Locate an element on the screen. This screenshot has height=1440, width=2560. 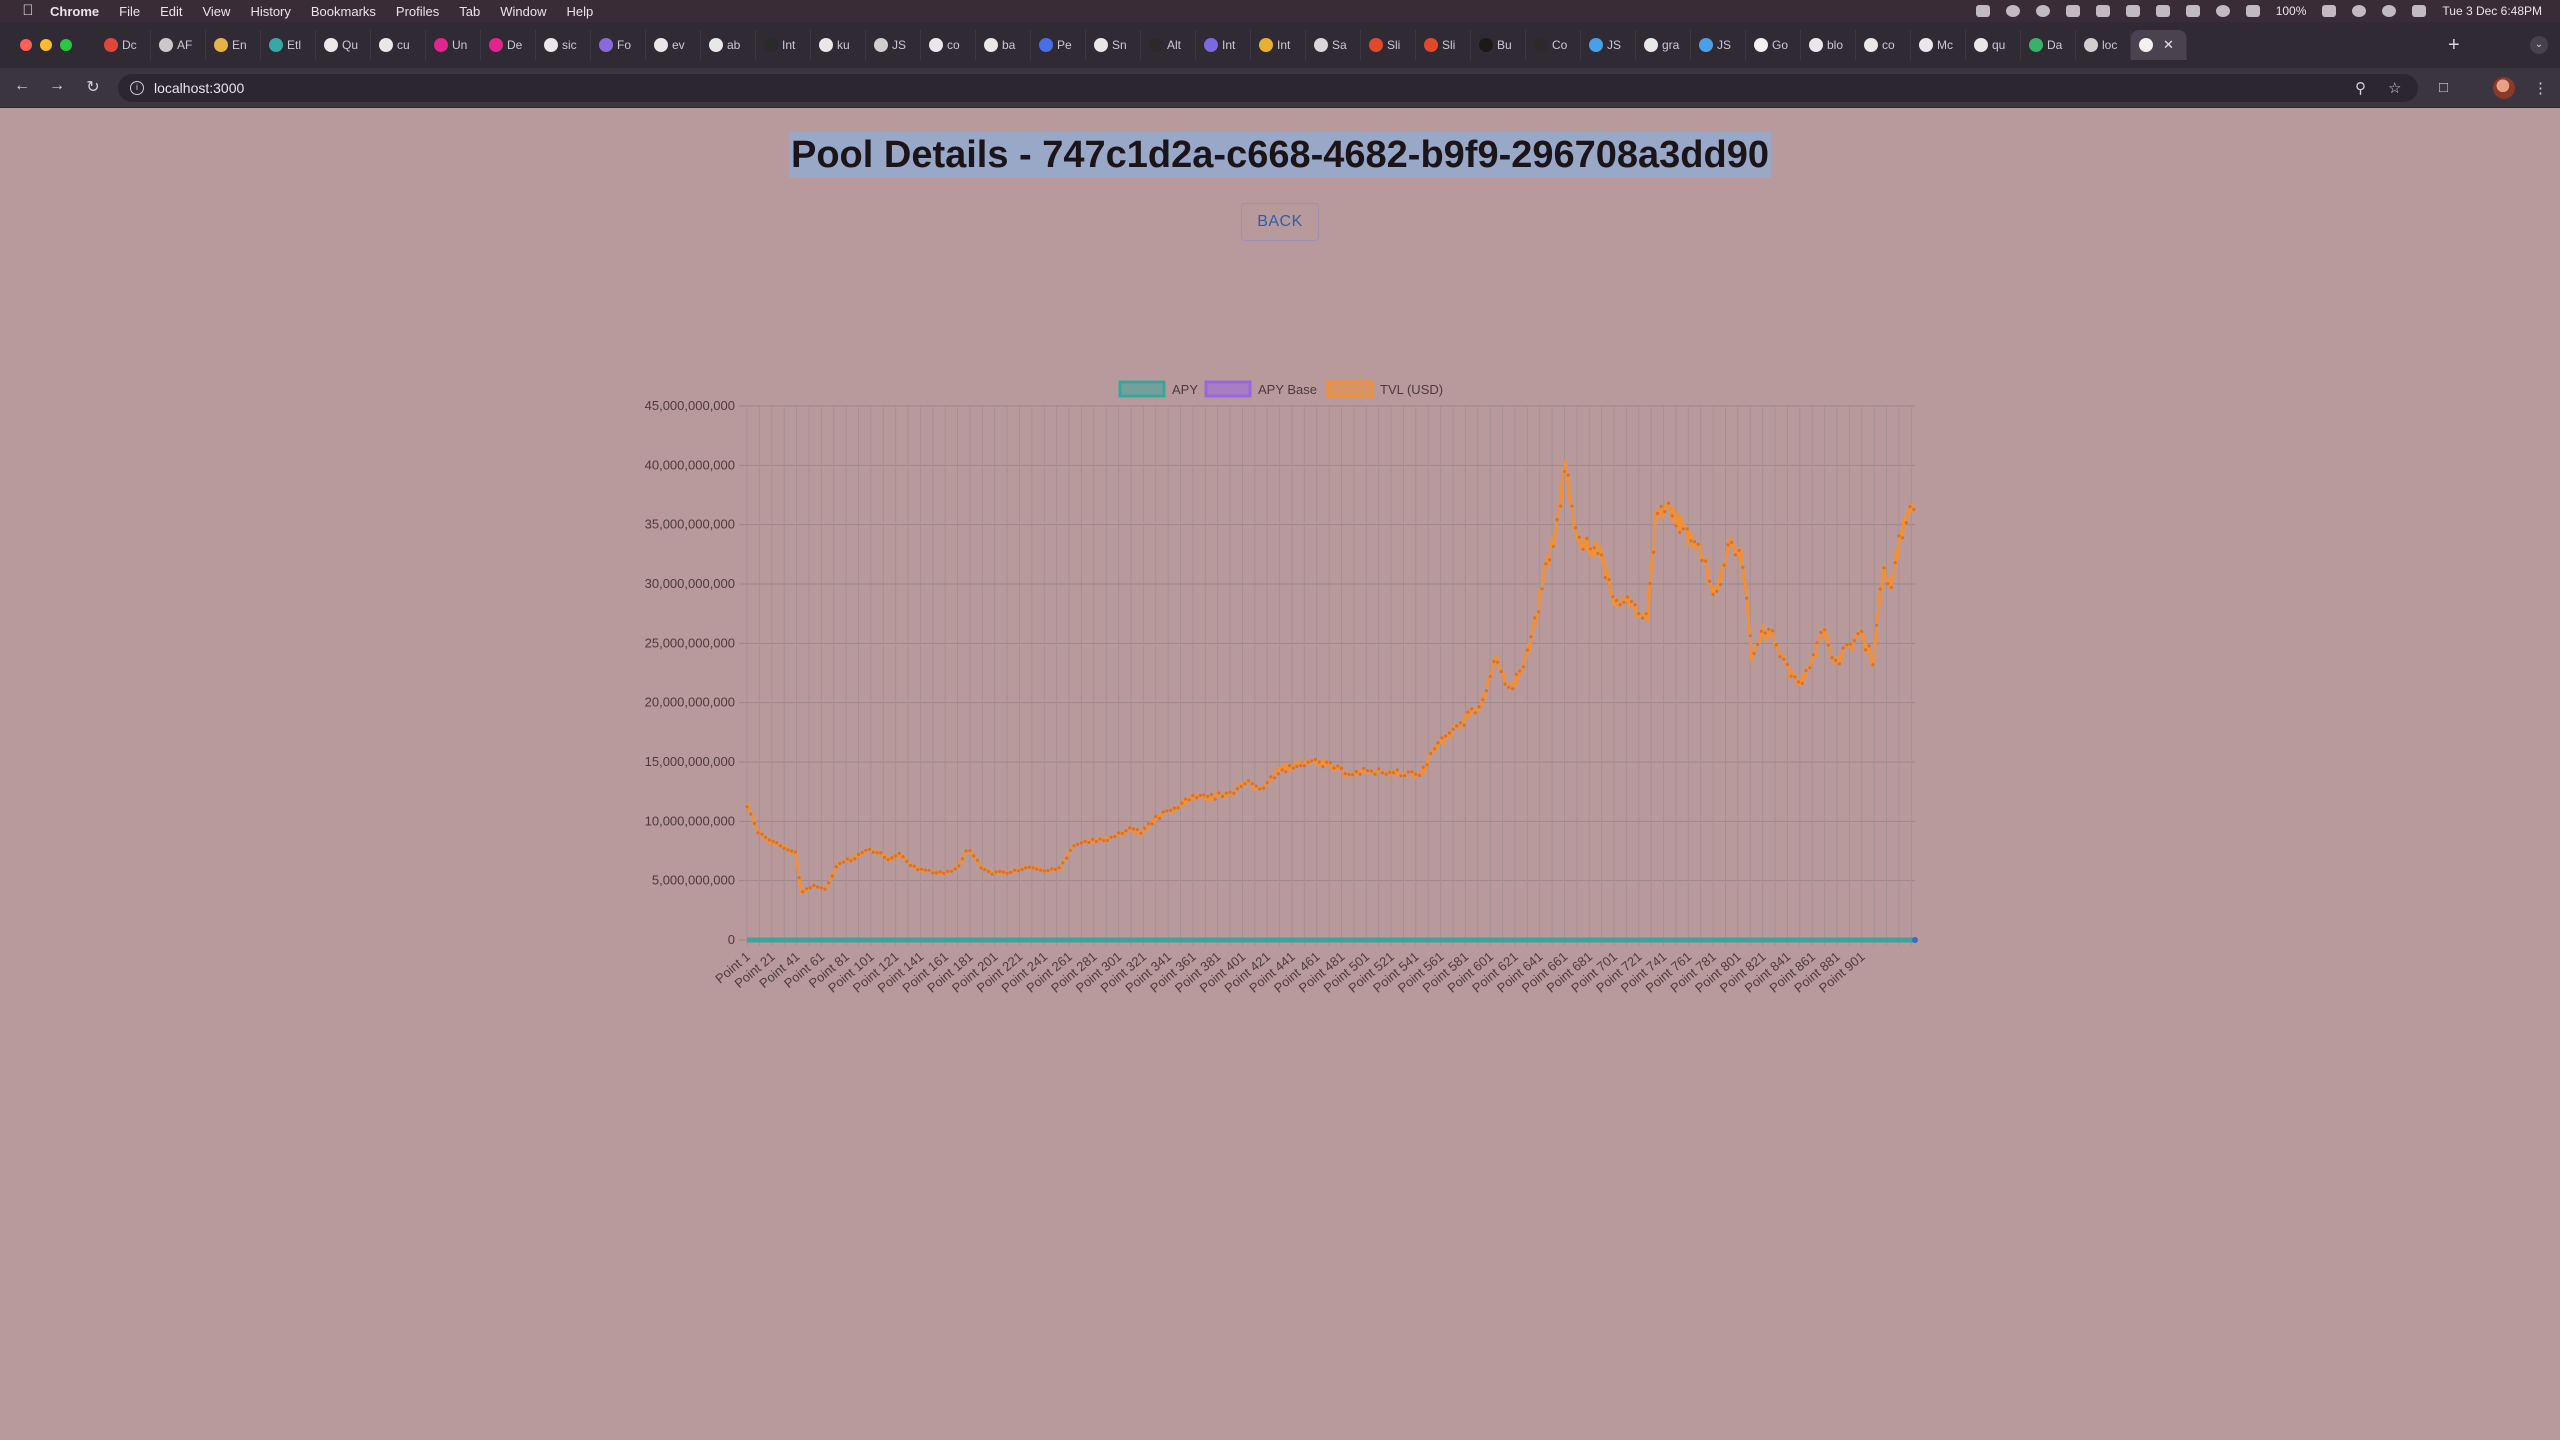
browser-tab: Sn is located at coordinates (1113, 45).